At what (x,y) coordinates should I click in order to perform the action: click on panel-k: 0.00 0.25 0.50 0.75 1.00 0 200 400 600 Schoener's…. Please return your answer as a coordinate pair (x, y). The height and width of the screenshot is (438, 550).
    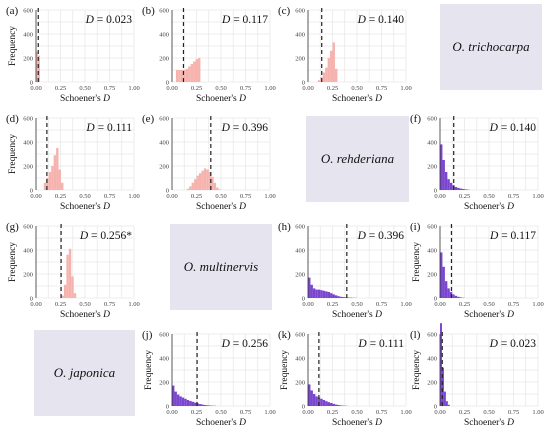
    Looking at the image, I should click on (345, 378).